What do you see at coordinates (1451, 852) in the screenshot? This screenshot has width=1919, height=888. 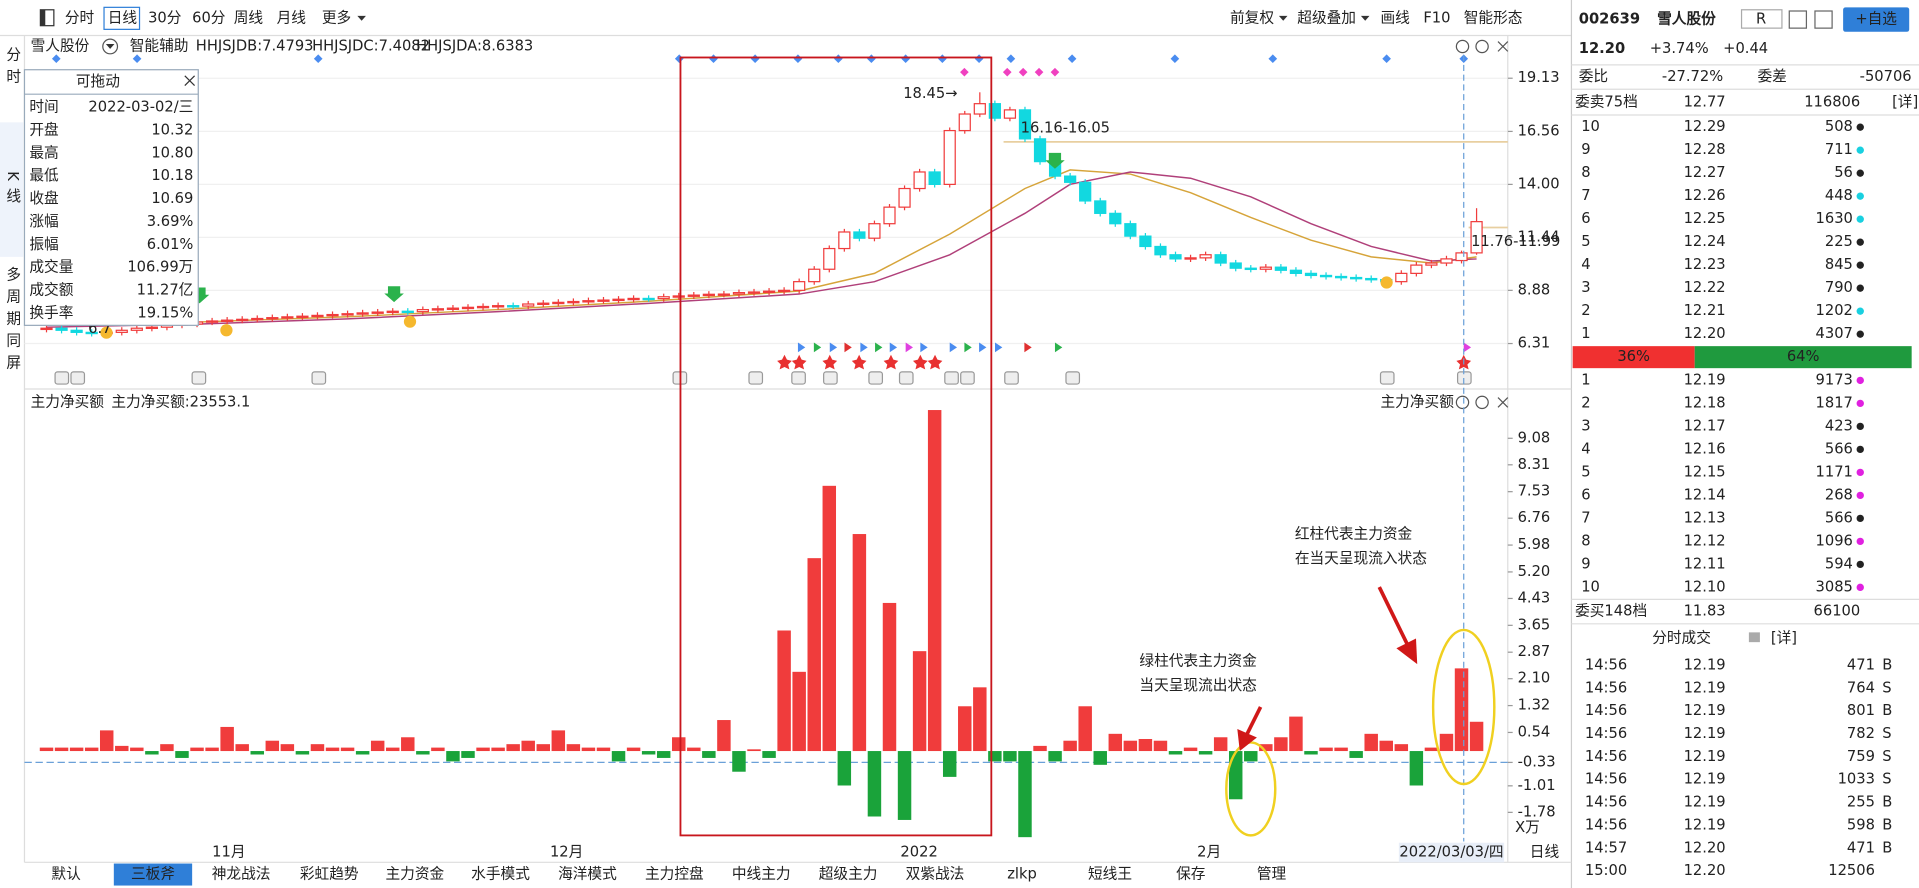 I see `cursor-date: 2022/03/03/四` at bounding box center [1451, 852].